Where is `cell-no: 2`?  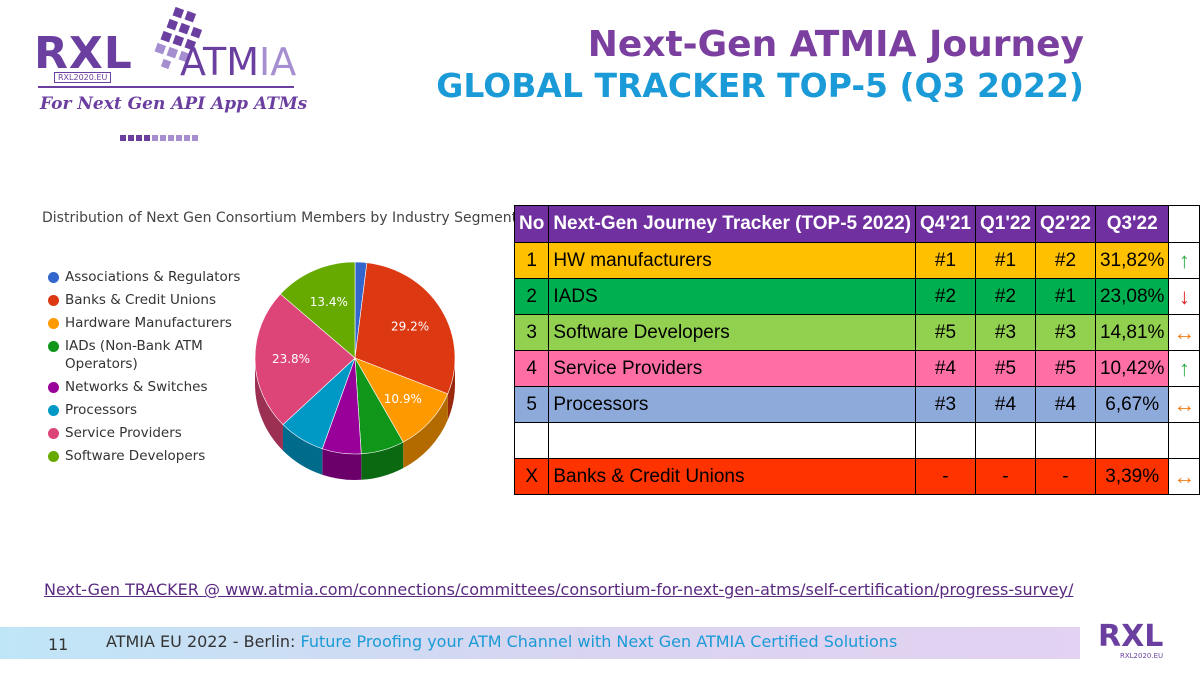 cell-no: 2 is located at coordinates (531, 296).